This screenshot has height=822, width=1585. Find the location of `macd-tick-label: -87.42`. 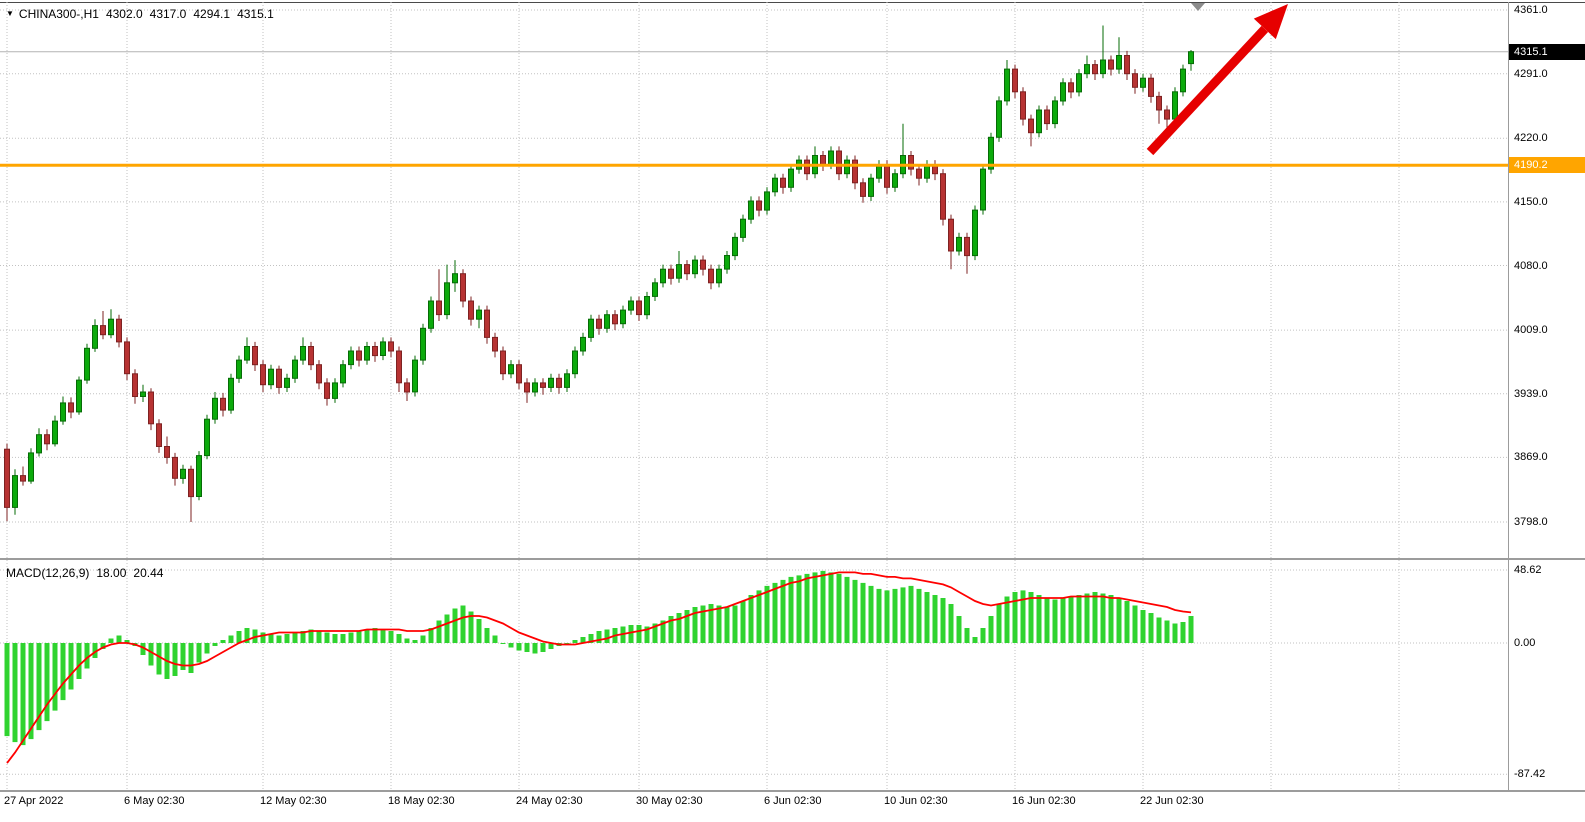

macd-tick-label: -87.42 is located at coordinates (1530, 774).